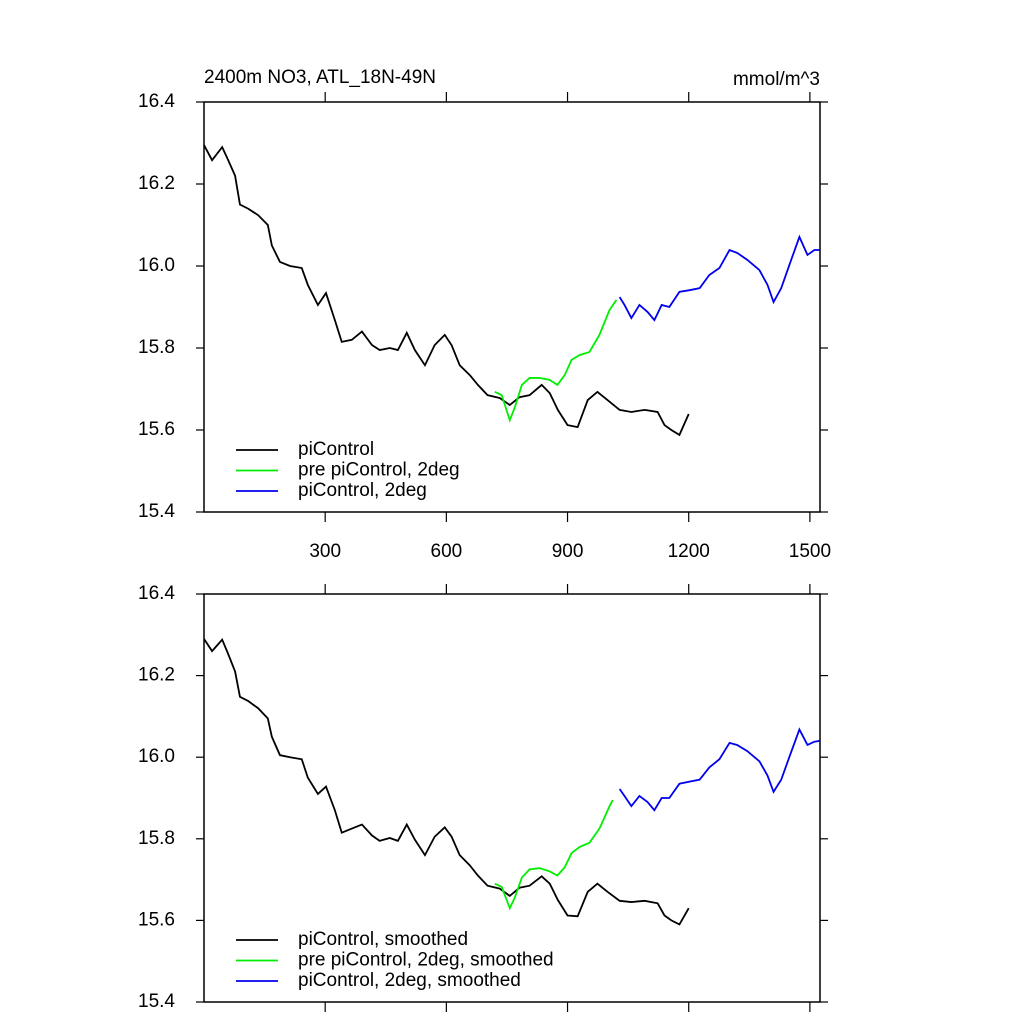  I want to click on units-label: mmol/m^3, so click(776, 79).